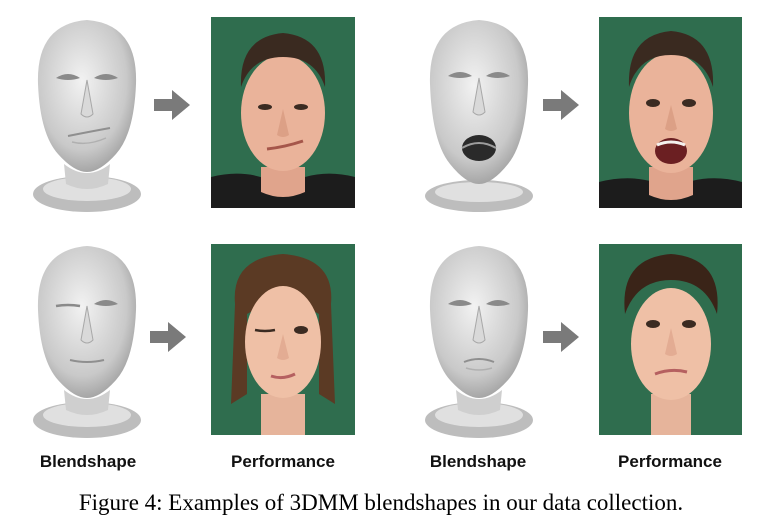 The image size is (762, 532). Describe the element at coordinates (479, 342) in the screenshot. I see `blendshape-mesh-lip-bite` at that location.